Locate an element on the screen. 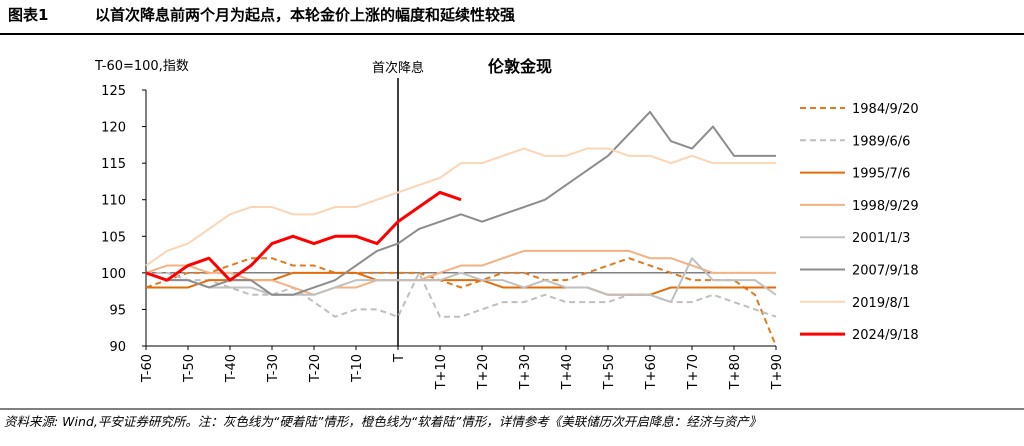  legend-label: 2007/9/18 is located at coordinates (885, 271).